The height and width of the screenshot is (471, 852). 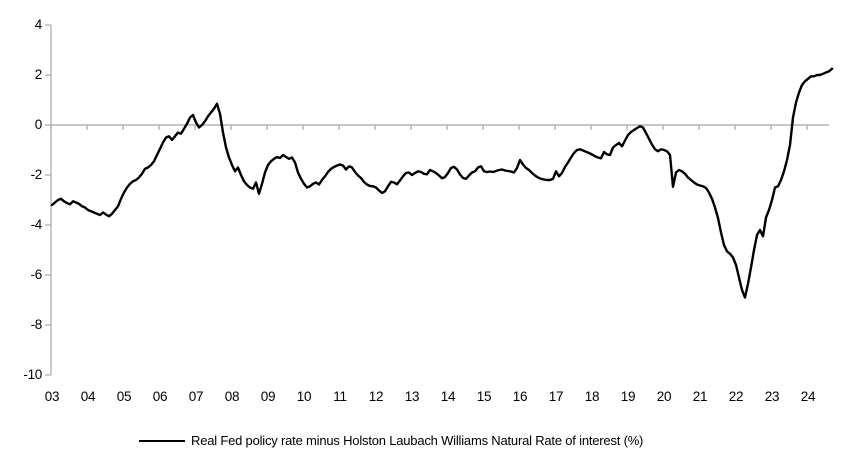 I want to click on y-tick-label: -6, so click(x=36, y=274).